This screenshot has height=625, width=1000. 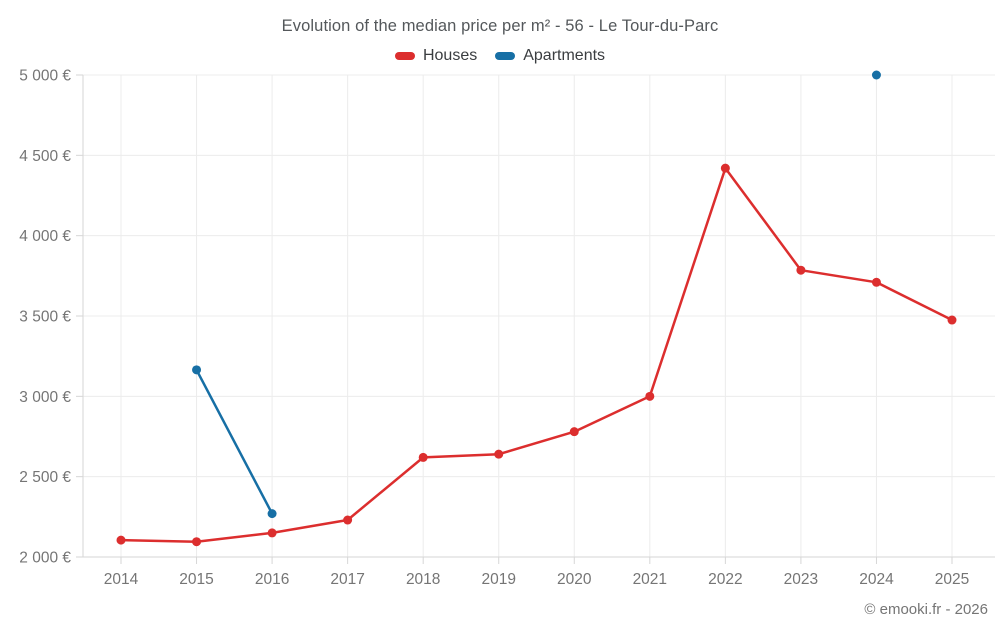 I want to click on point-houses-2014, so click(x=121, y=540).